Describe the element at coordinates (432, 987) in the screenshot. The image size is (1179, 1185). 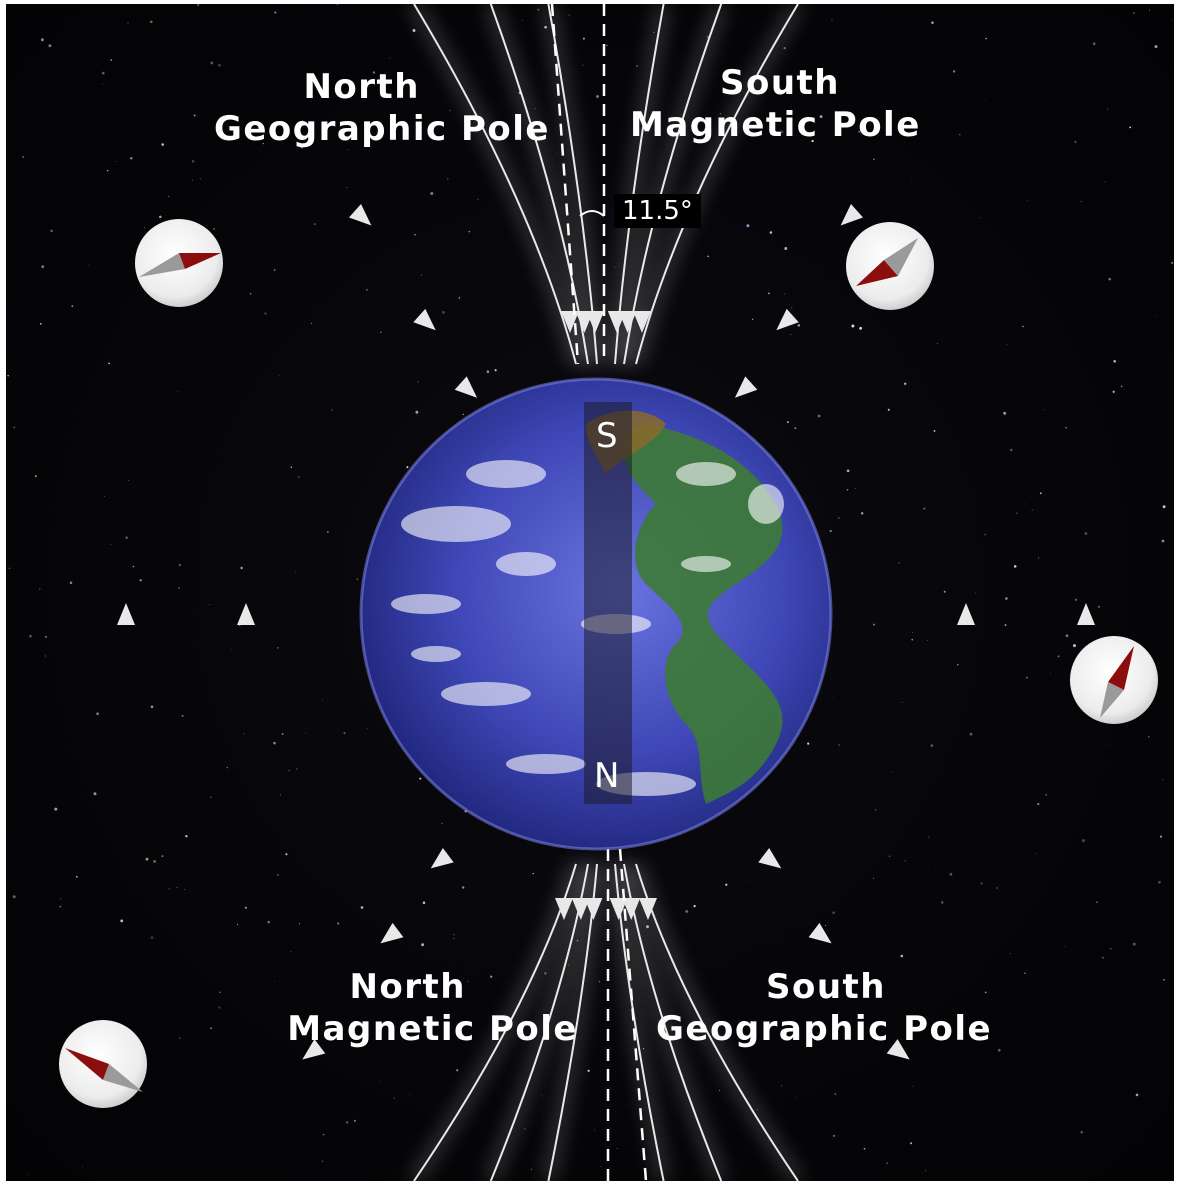
I see `label-line1: North` at that location.